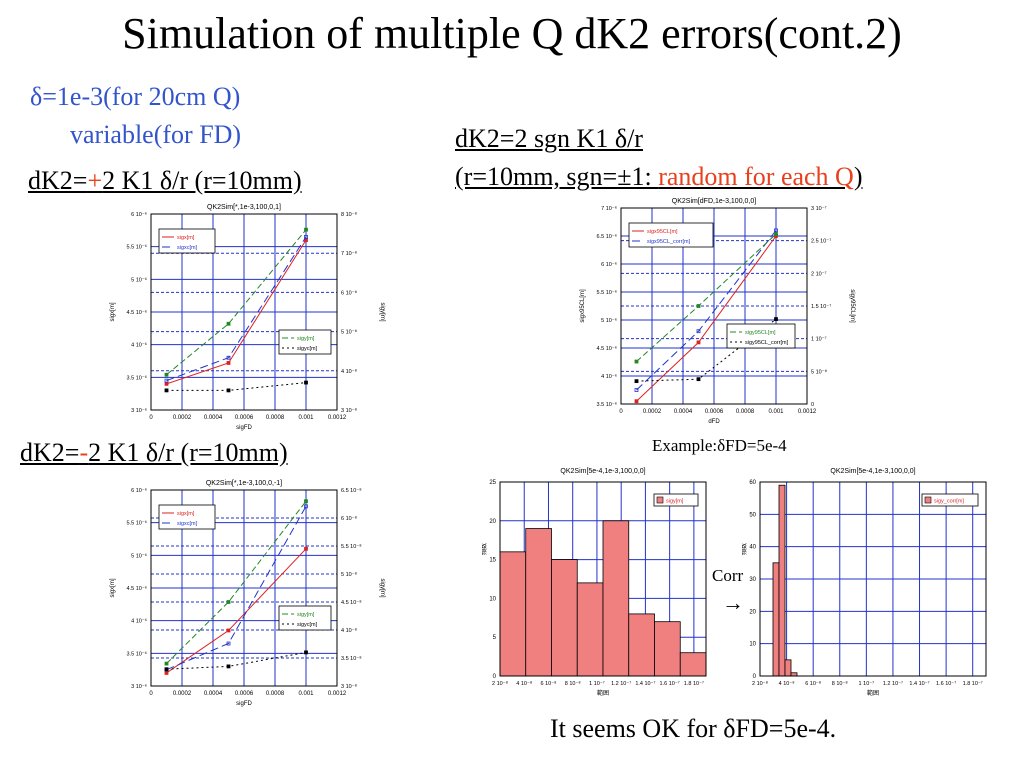  Describe the element at coordinates (244, 704) in the screenshot. I see `x-axis-label: sigFD` at that location.